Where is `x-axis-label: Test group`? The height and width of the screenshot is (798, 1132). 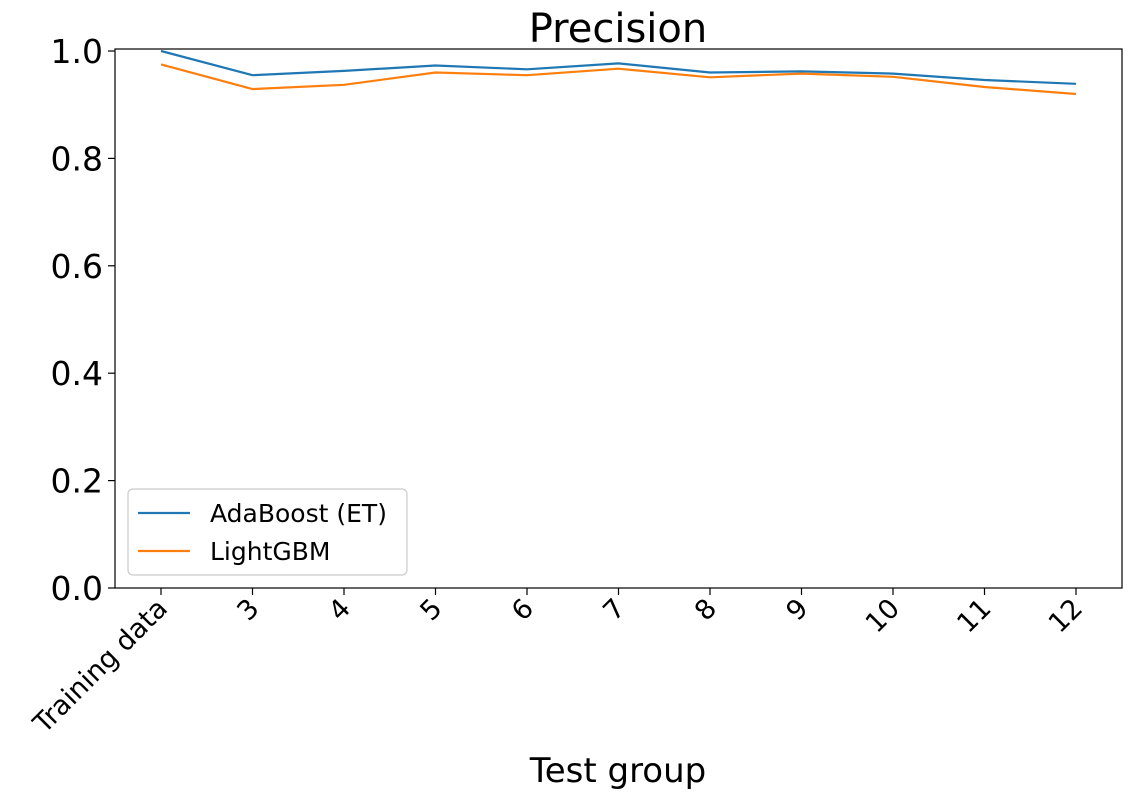 x-axis-label: Test group is located at coordinates (618, 771).